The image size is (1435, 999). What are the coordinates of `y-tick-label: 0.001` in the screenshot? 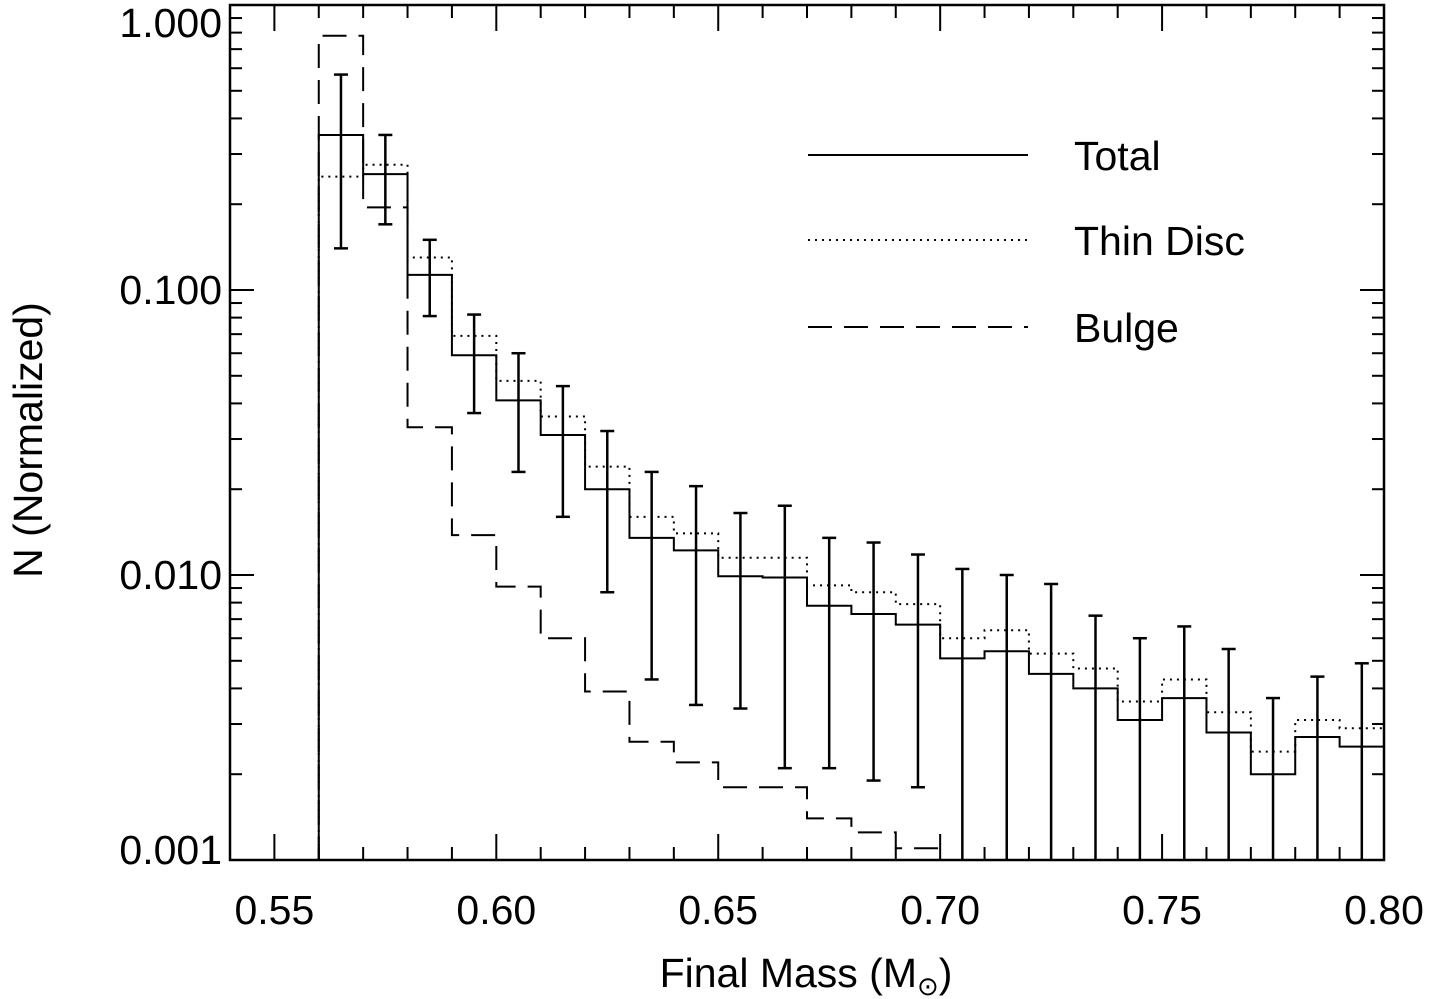 It's located at (170, 850).